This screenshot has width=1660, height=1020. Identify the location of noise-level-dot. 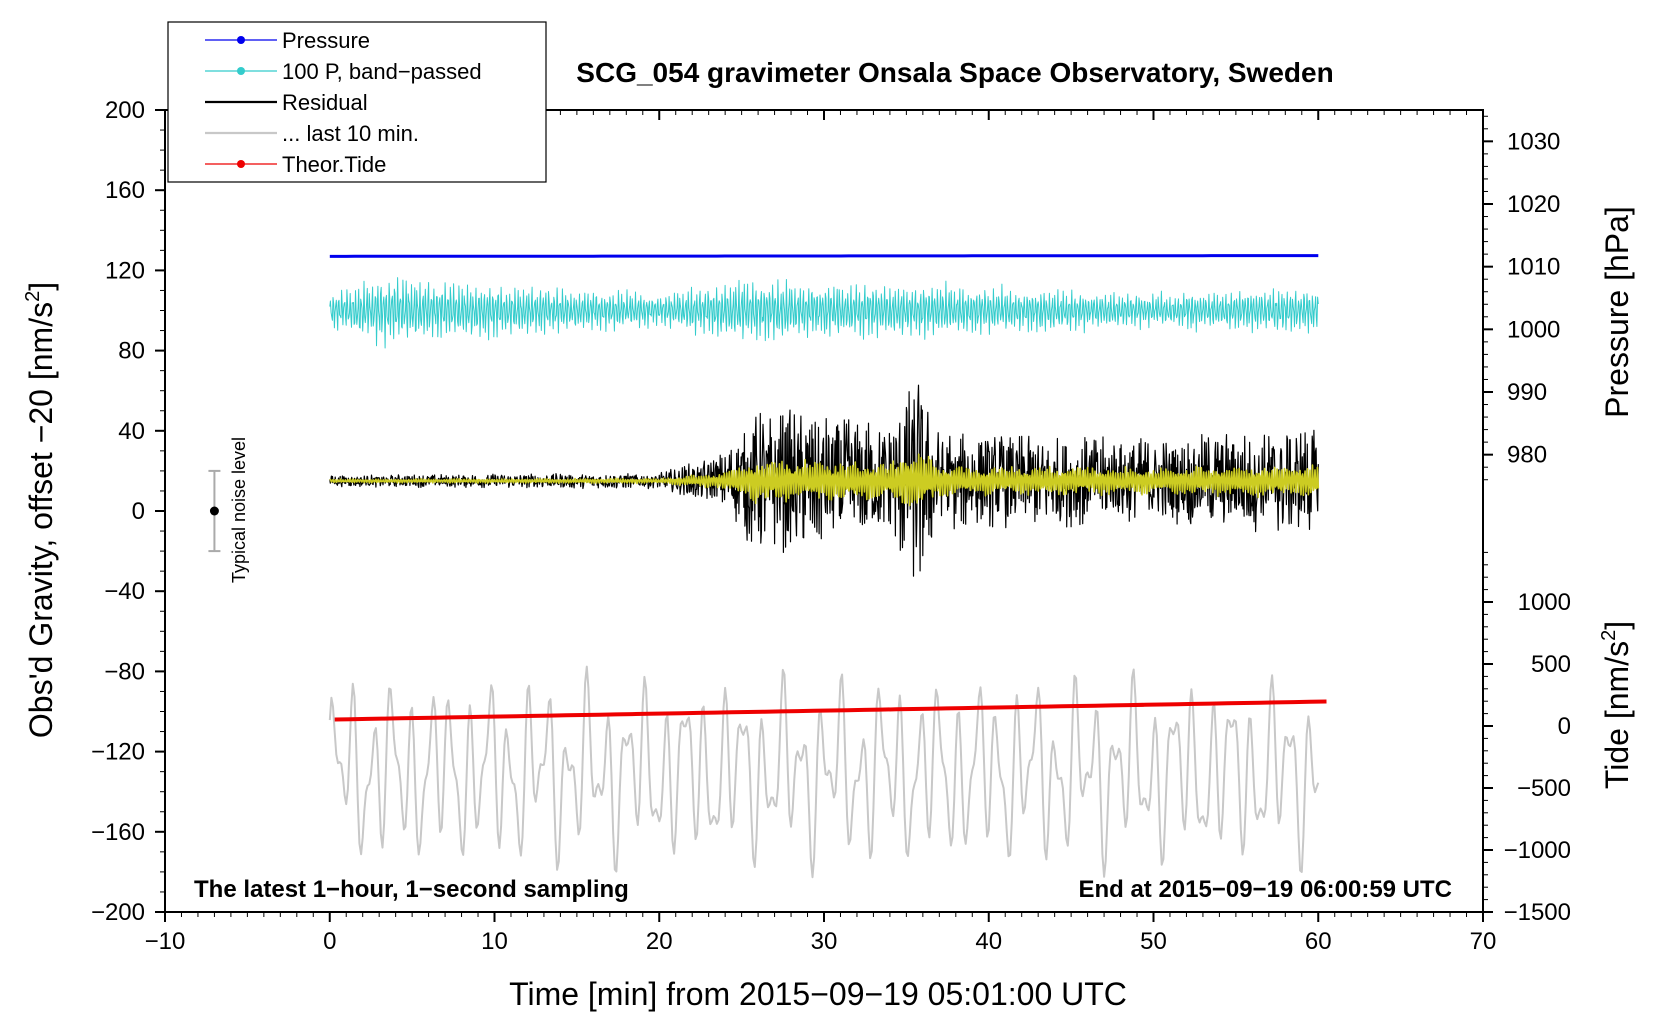
(214, 511).